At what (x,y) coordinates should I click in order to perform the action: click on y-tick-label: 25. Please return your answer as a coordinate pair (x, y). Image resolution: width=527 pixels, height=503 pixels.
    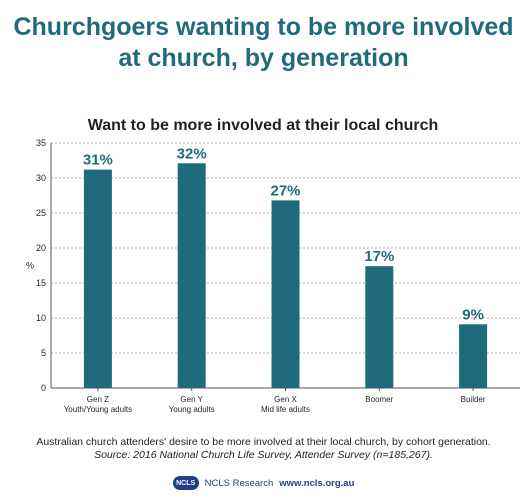
    Looking at the image, I should click on (41, 213).